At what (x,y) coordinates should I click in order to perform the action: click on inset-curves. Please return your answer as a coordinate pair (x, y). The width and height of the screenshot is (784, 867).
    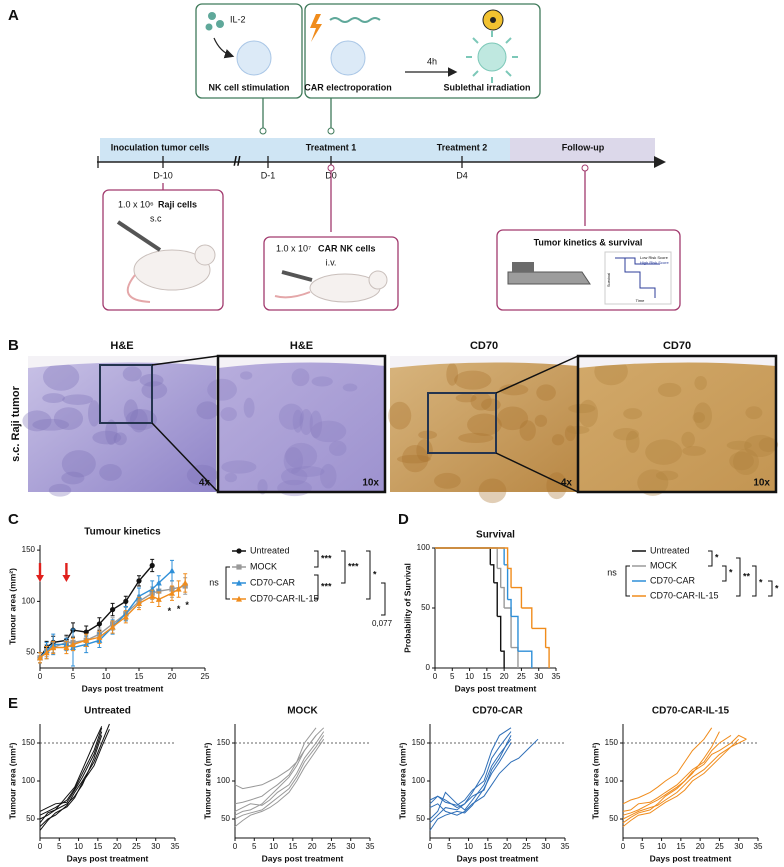
    Looking at the image, I should click on (637, 277).